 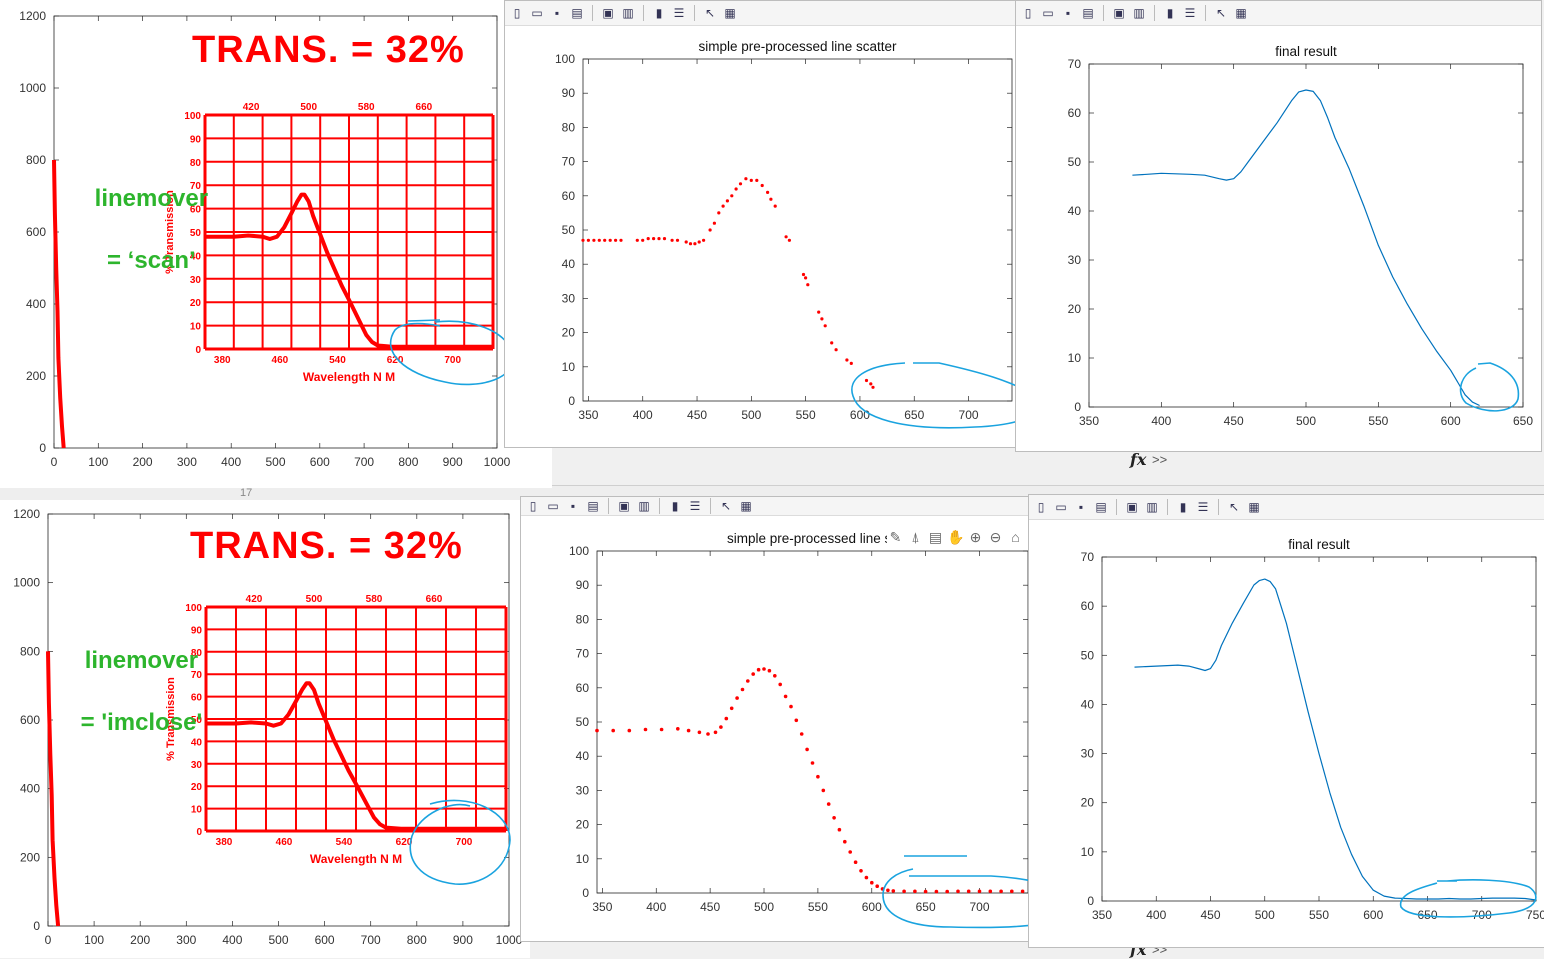 What do you see at coordinates (762, 13) in the screenshot?
I see `figure-toolbar: ▯ ▭ ▪ ▤ ▣ ▥ ▮ ☰ ↖ ▦` at bounding box center [762, 13].